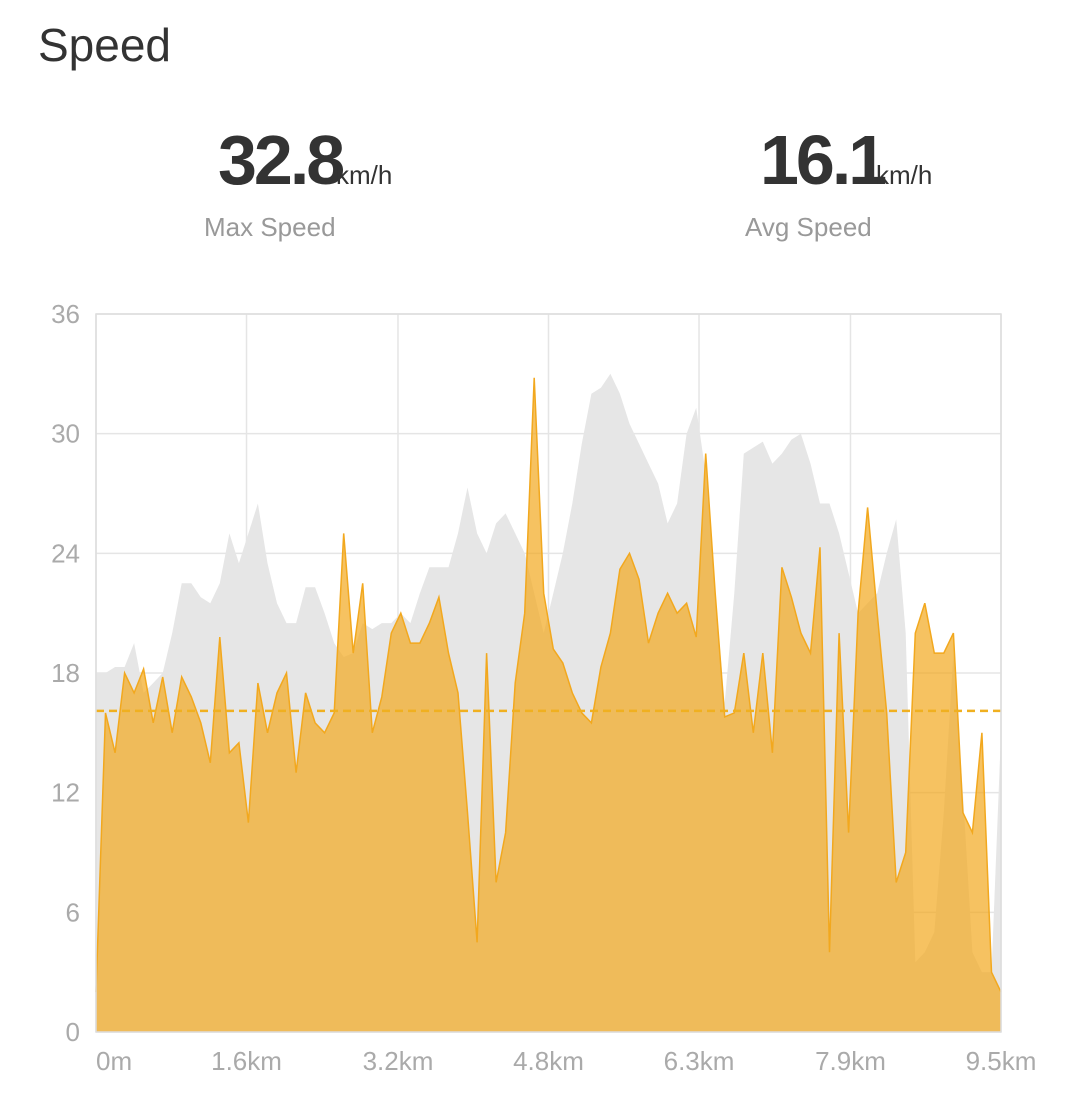 The height and width of the screenshot is (1110, 1080). I want to click on y-tick-label: 0, so click(73, 1032).